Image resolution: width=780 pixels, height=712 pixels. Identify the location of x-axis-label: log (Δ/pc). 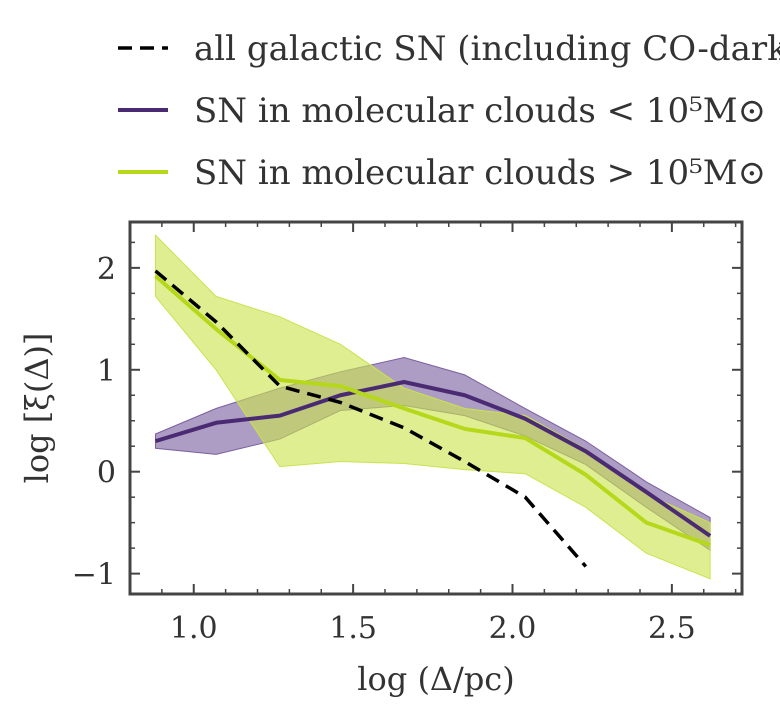
(435, 679).